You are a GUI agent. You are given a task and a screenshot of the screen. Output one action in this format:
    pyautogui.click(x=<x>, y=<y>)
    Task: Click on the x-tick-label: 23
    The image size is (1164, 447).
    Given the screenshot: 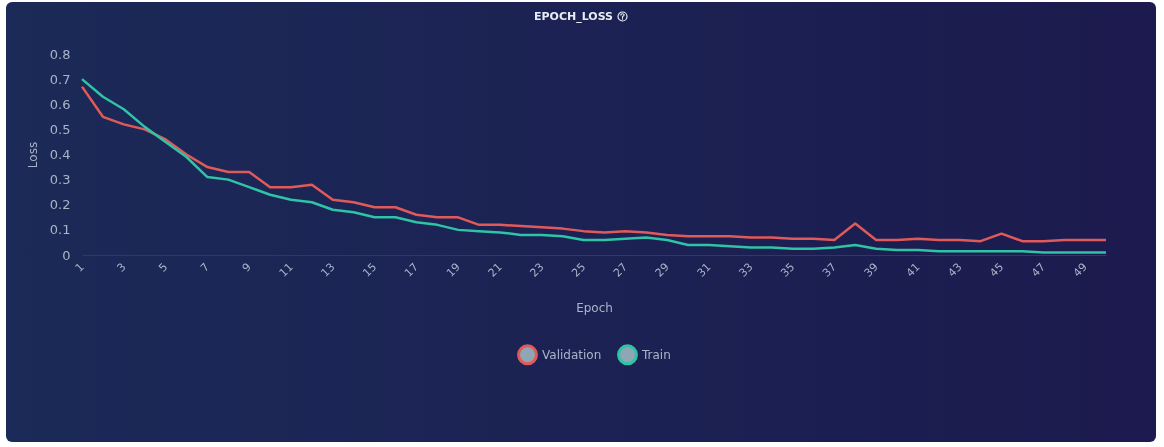 What is the action you would take?
    pyautogui.click(x=537, y=270)
    